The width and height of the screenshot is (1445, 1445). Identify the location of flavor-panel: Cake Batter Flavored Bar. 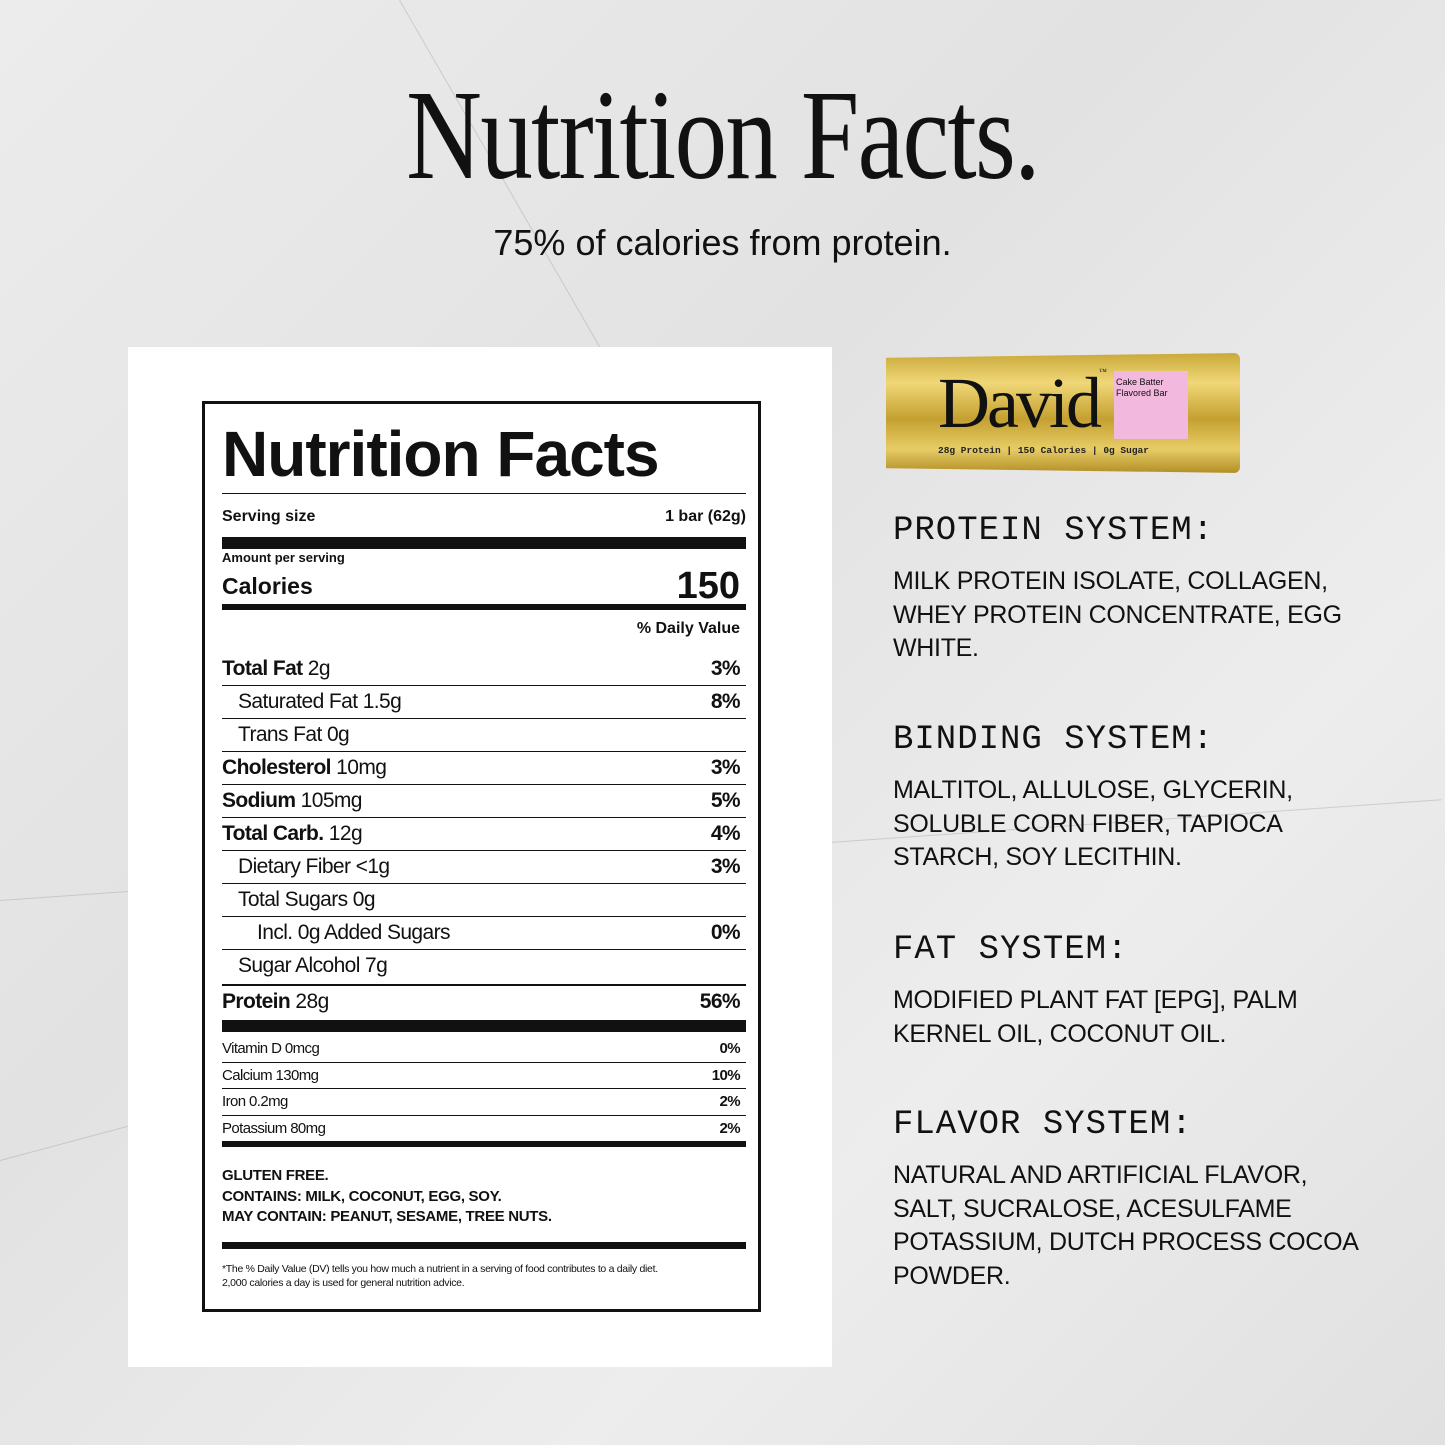
(1151, 405).